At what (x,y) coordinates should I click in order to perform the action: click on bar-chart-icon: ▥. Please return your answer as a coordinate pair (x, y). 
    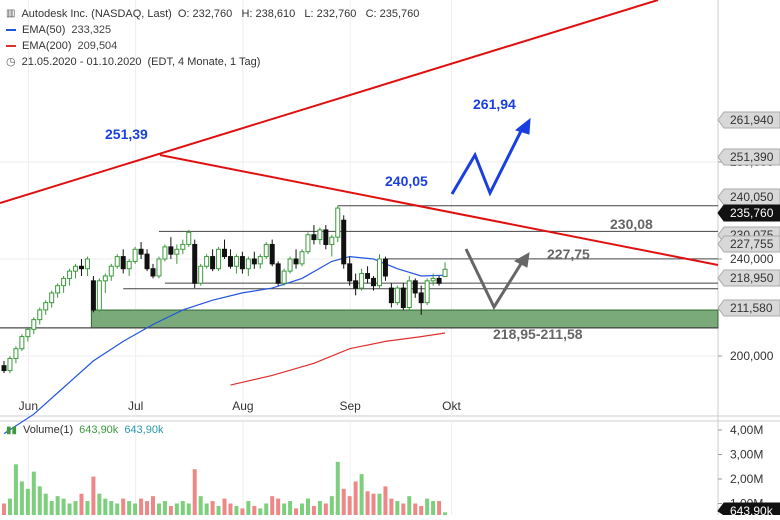
    Looking at the image, I should click on (11, 13).